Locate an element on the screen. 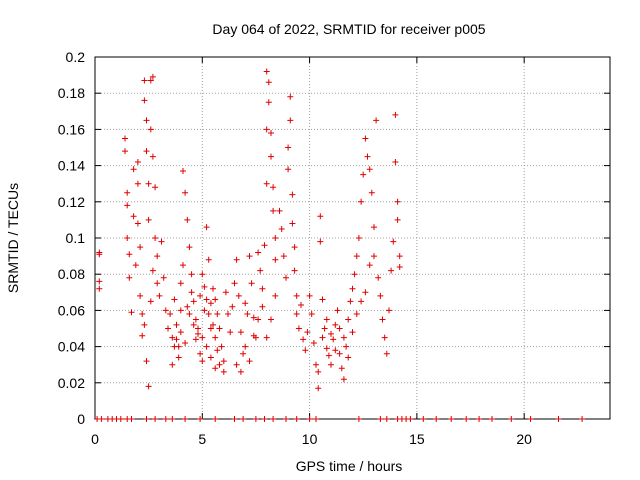  x-axis-label: GPS time / hours is located at coordinates (349, 466).